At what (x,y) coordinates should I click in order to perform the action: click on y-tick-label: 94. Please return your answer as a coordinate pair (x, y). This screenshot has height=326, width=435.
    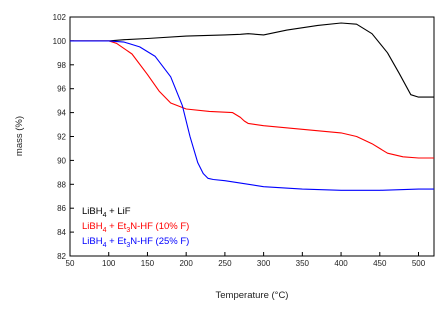
    Looking at the image, I should click on (61, 113).